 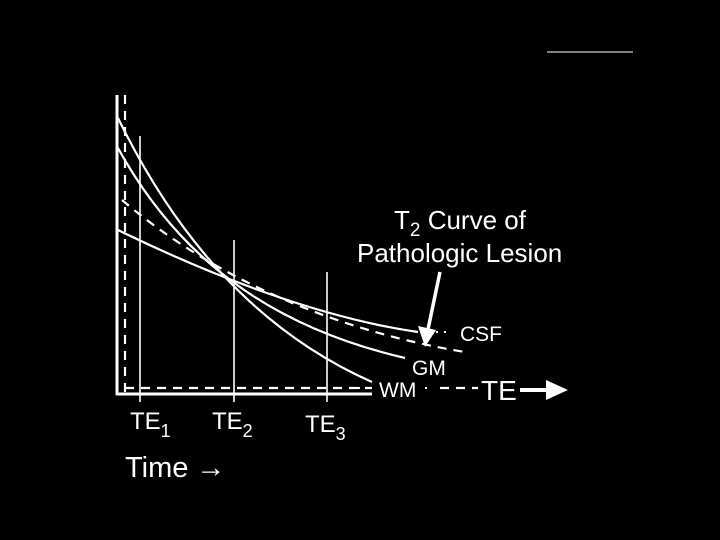 I want to click on annotation-arrow-shaft, so click(x=433, y=303).